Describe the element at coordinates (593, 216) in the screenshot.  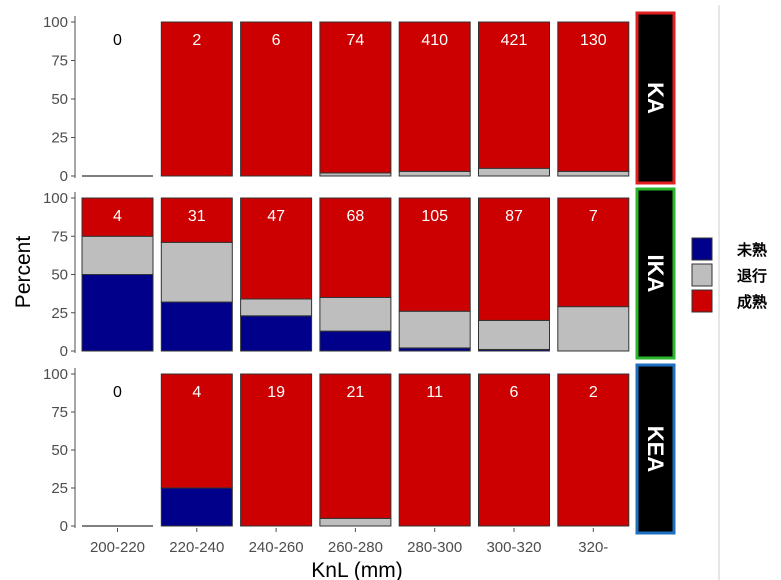
I see `bar-count-label: 7` at that location.